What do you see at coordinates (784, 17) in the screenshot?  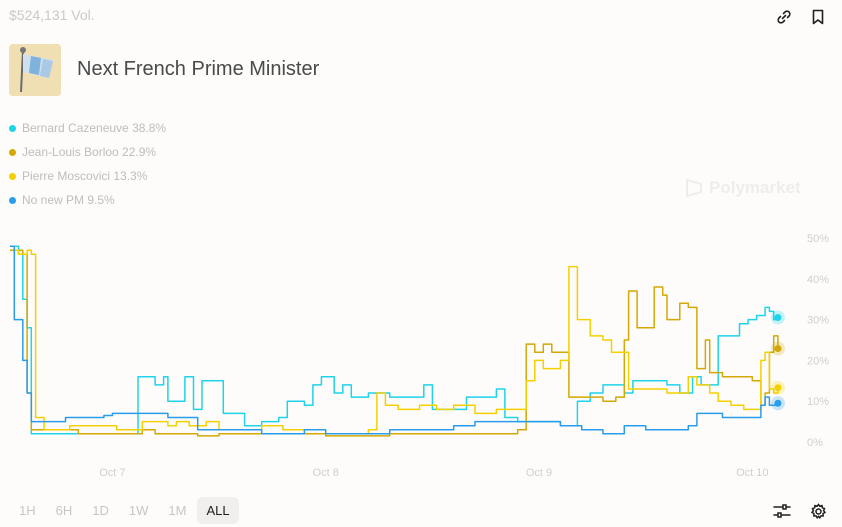 I see `link-icon` at bounding box center [784, 17].